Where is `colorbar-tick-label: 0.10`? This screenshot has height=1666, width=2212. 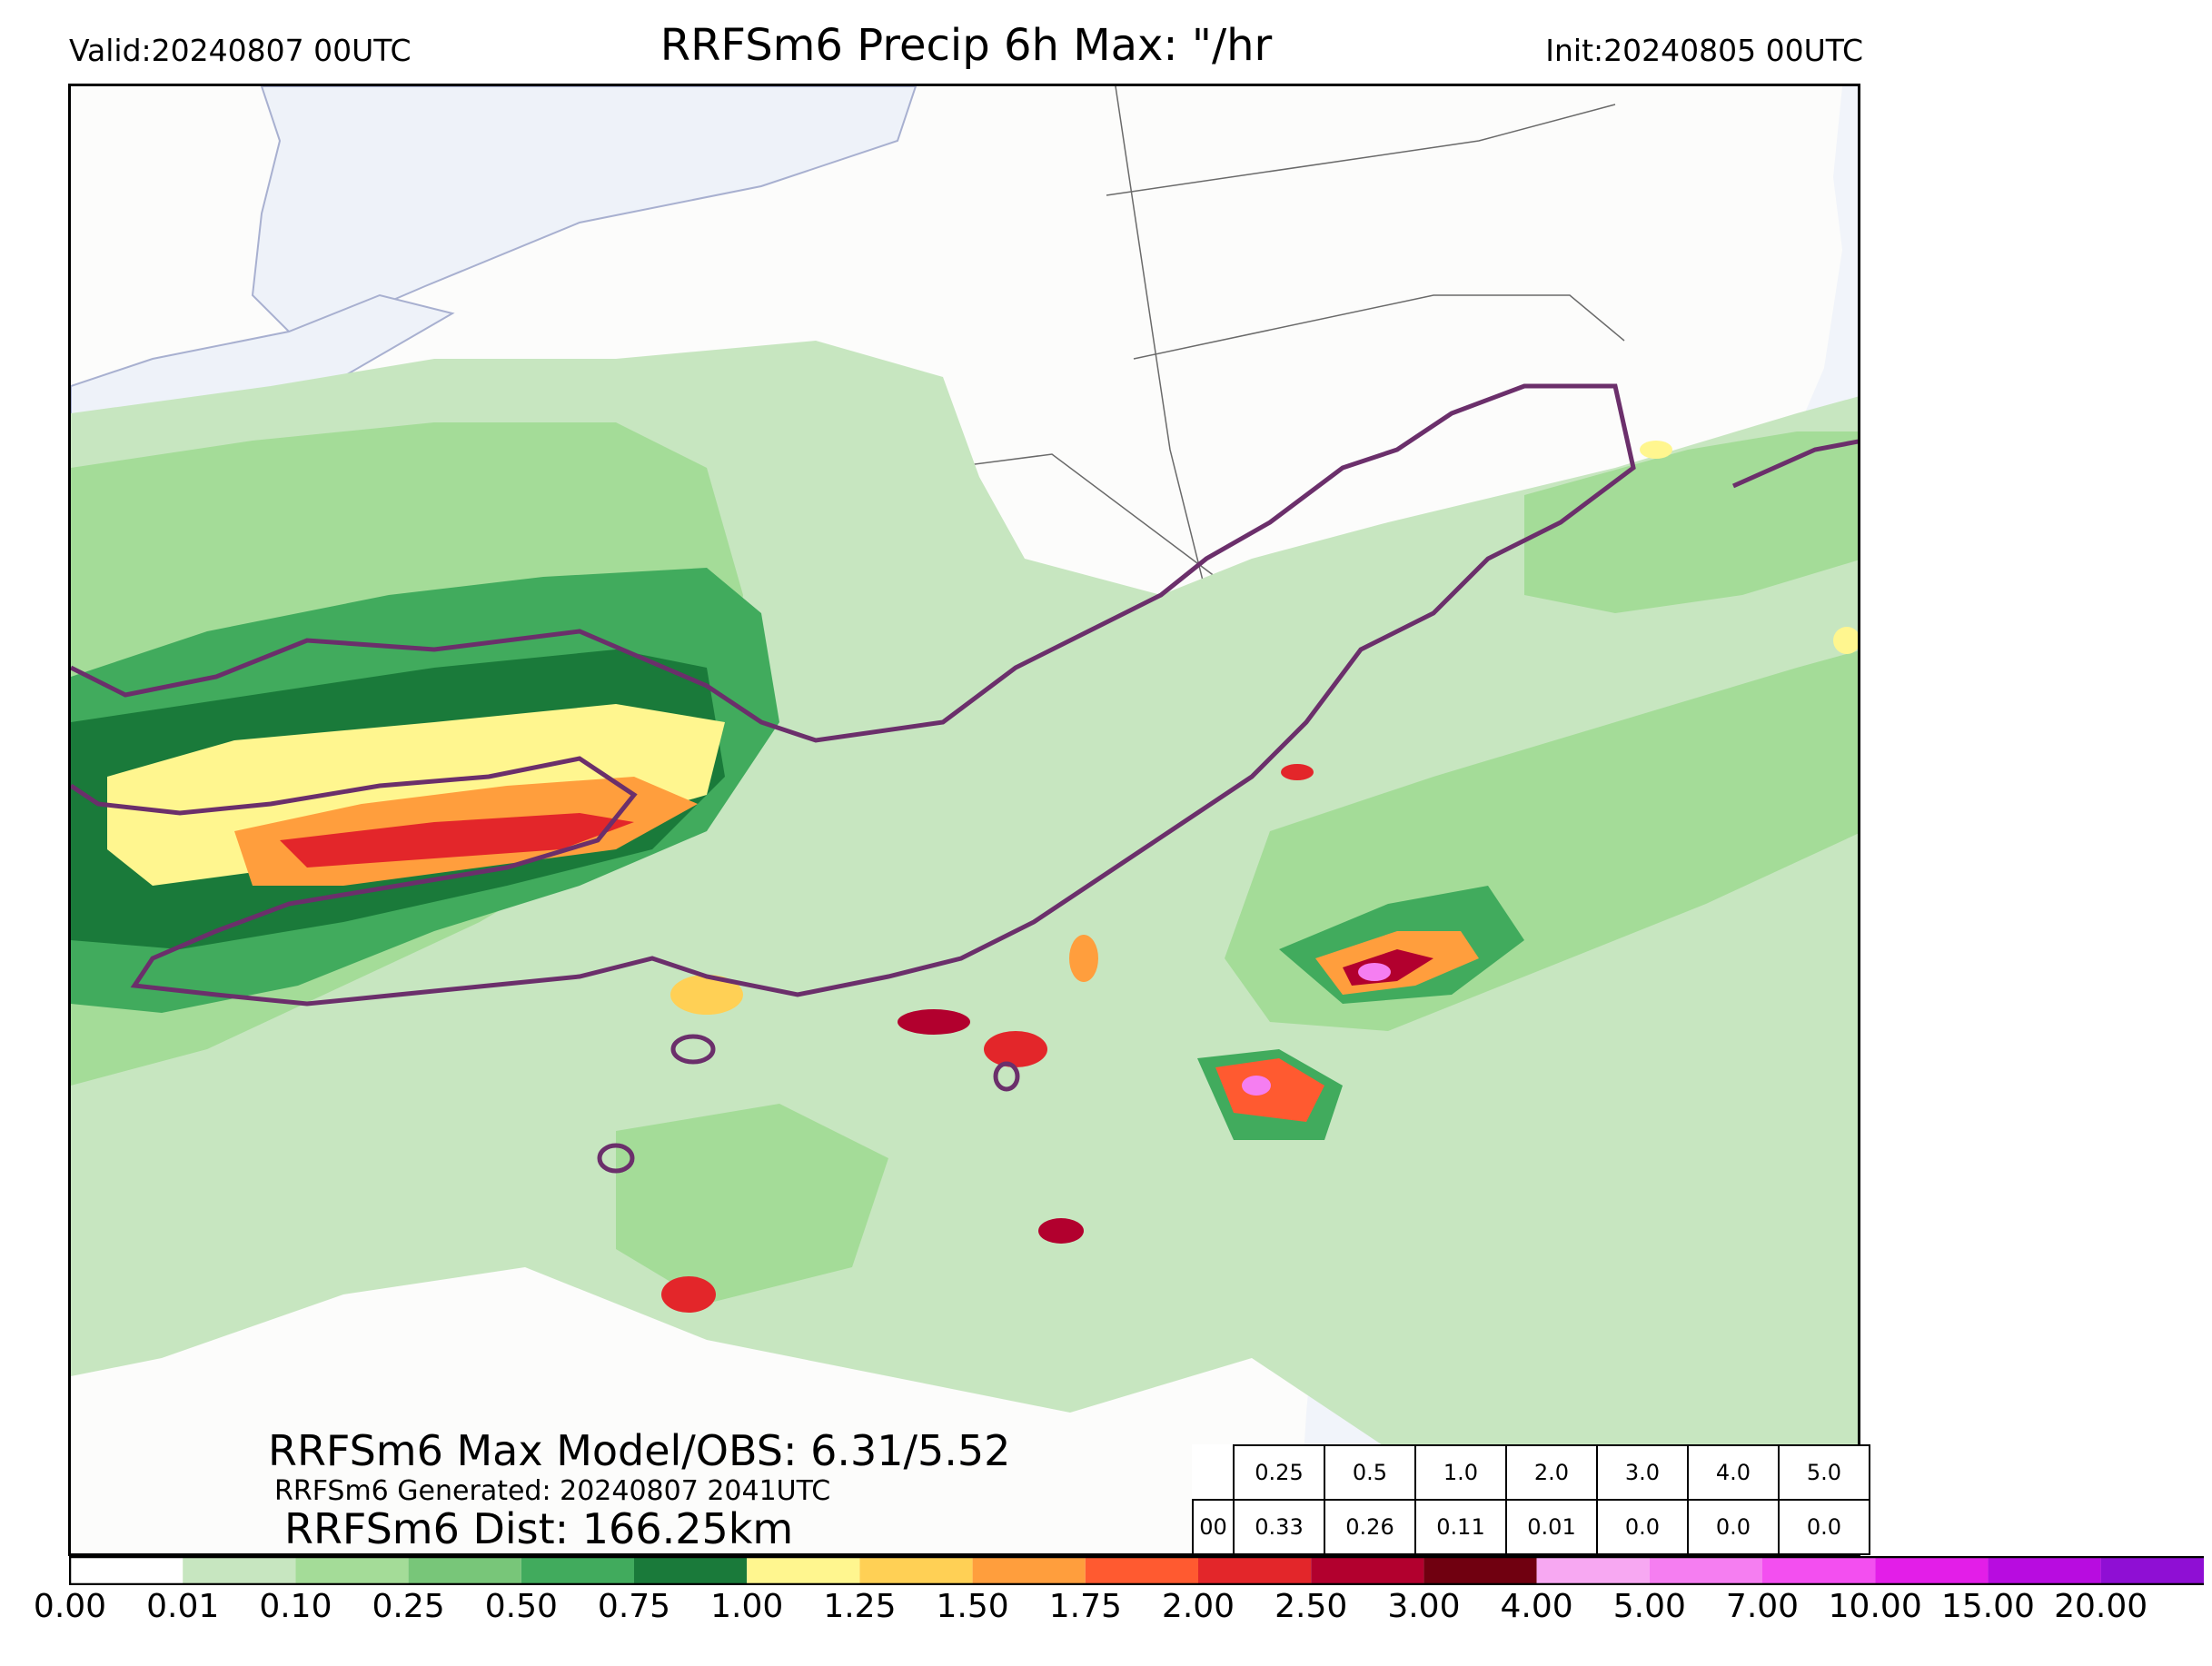 colorbar-tick-label: 0.10 is located at coordinates (295, 1607).